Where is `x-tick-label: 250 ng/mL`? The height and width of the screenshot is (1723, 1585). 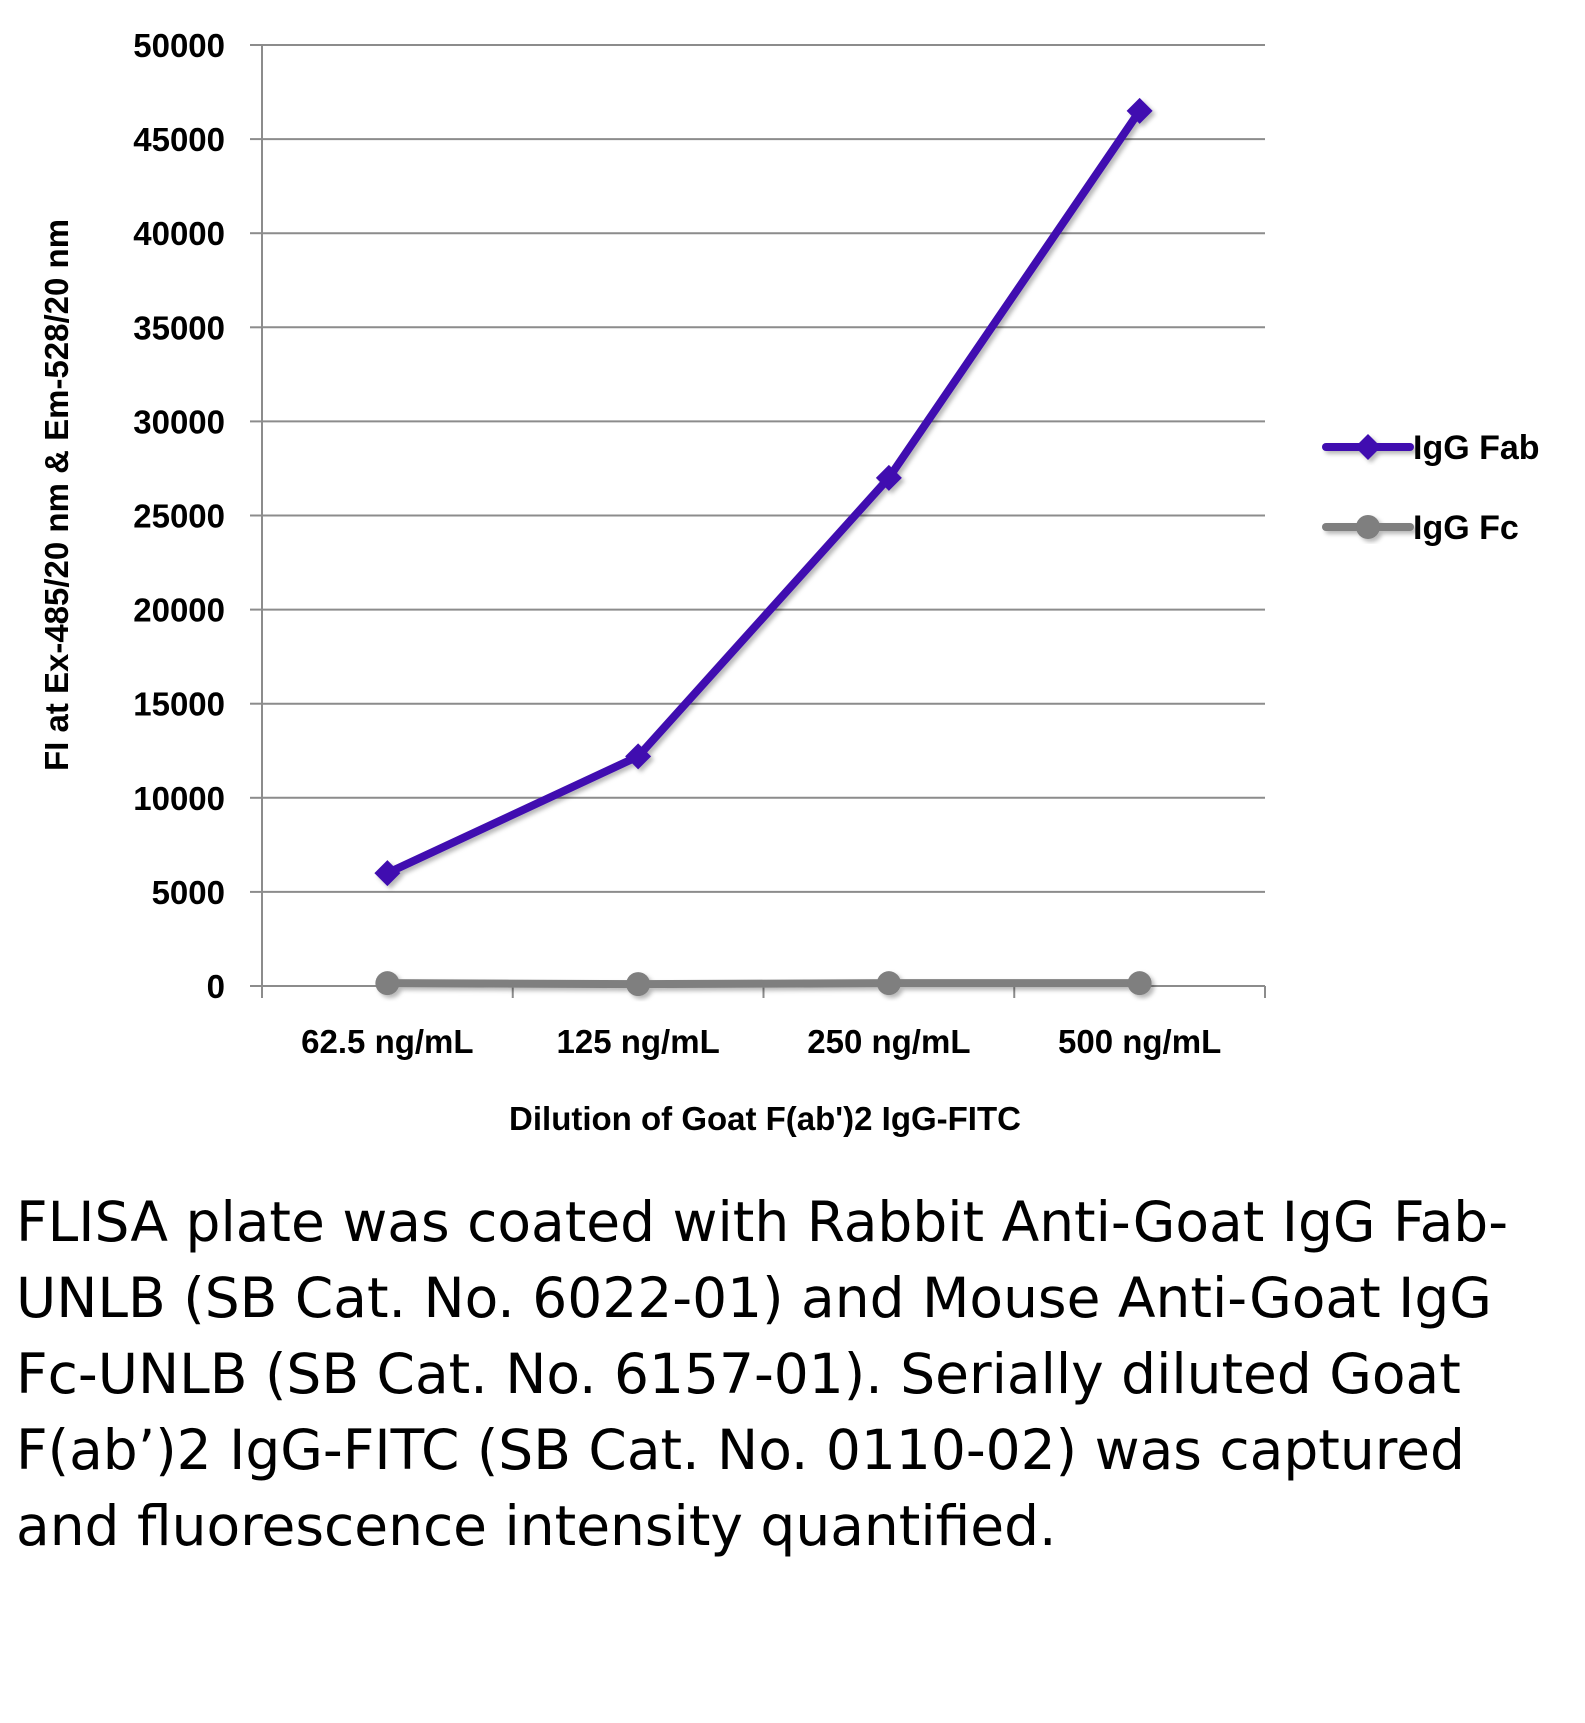 x-tick-label: 250 ng/mL is located at coordinates (888, 1041).